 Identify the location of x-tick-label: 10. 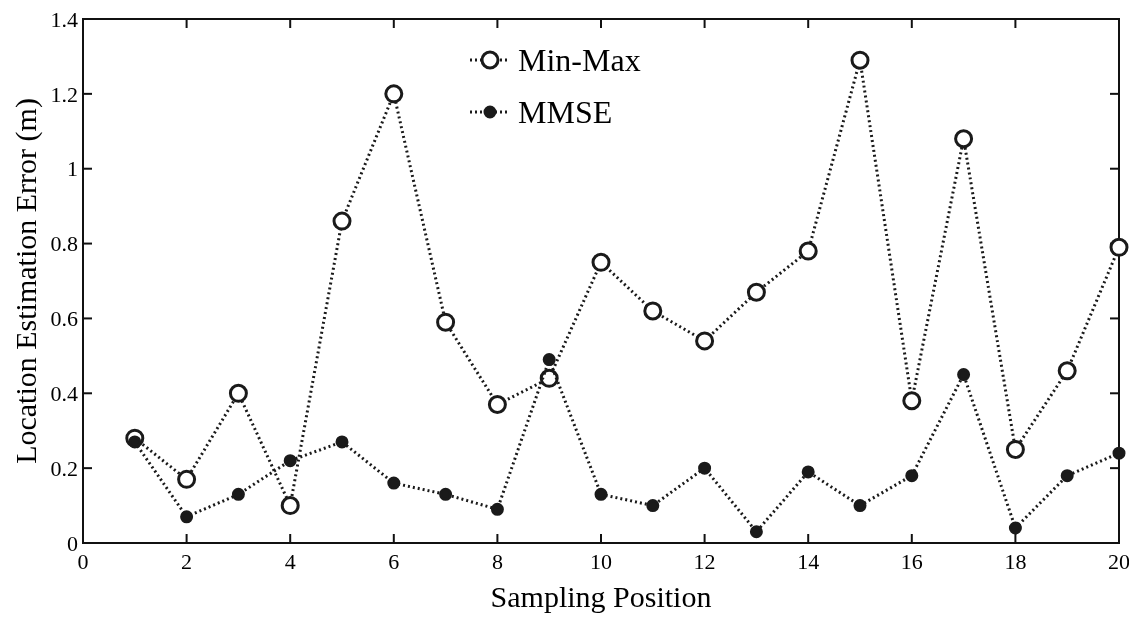
(601, 561).